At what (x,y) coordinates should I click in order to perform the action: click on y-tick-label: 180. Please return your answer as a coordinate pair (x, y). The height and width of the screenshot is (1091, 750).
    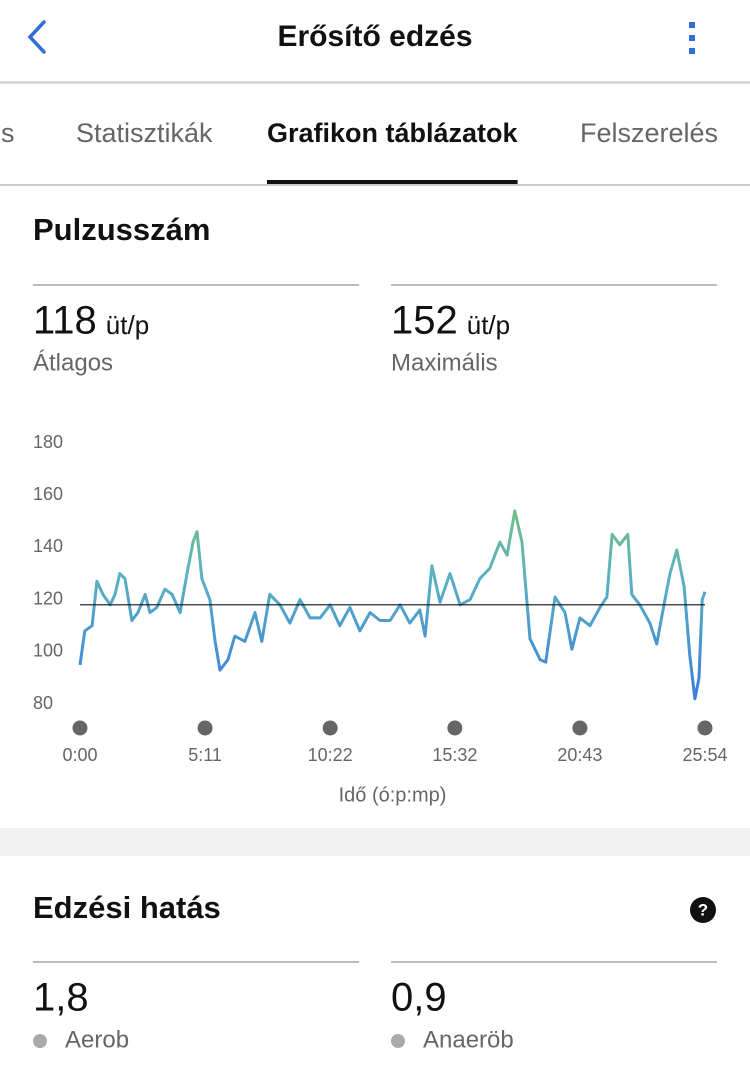
    Looking at the image, I should click on (48, 442).